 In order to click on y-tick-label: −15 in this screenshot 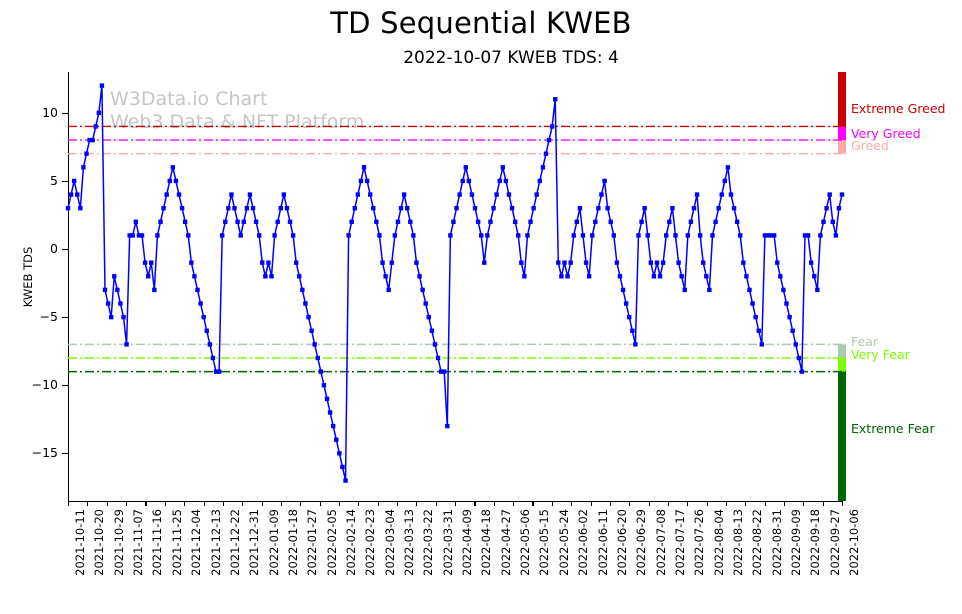, I will do `click(44, 453)`.